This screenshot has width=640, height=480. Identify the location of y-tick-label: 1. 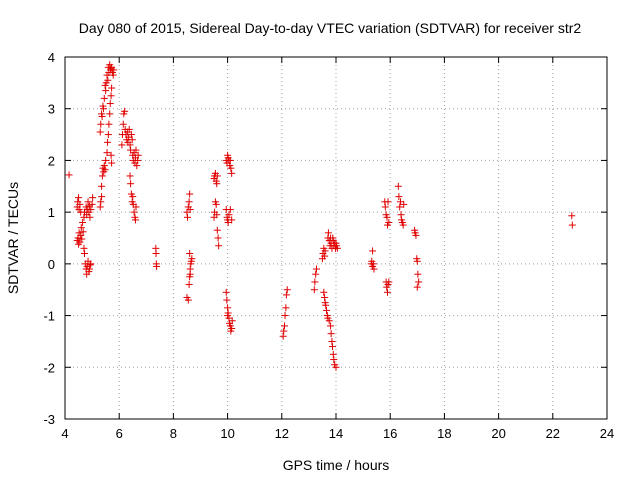
(51, 212).